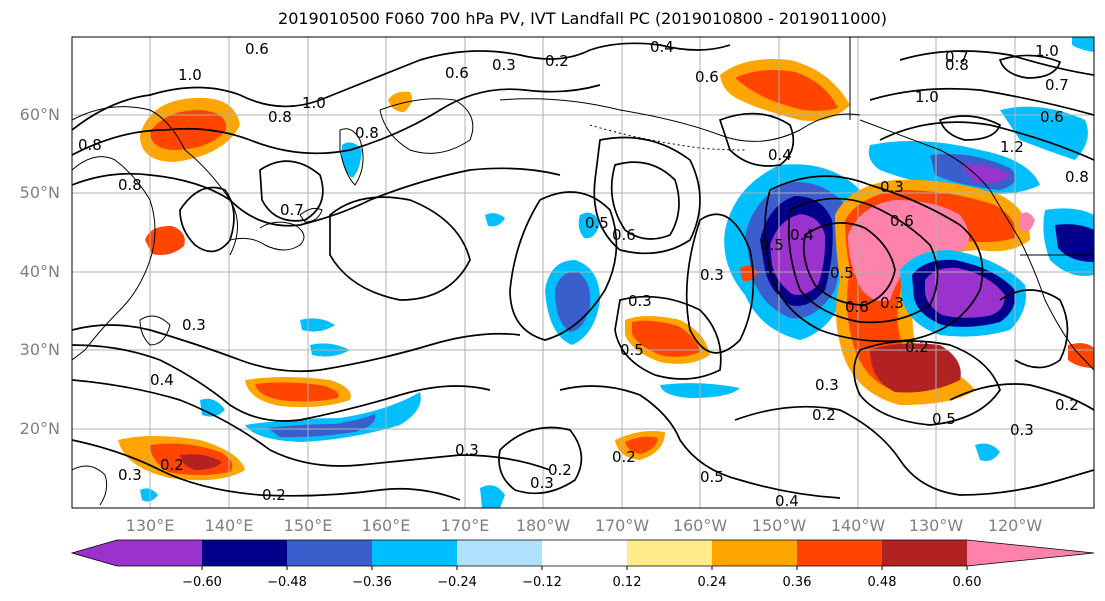 This screenshot has width=1105, height=601. I want to click on lat-label: 60°N, so click(40, 114).